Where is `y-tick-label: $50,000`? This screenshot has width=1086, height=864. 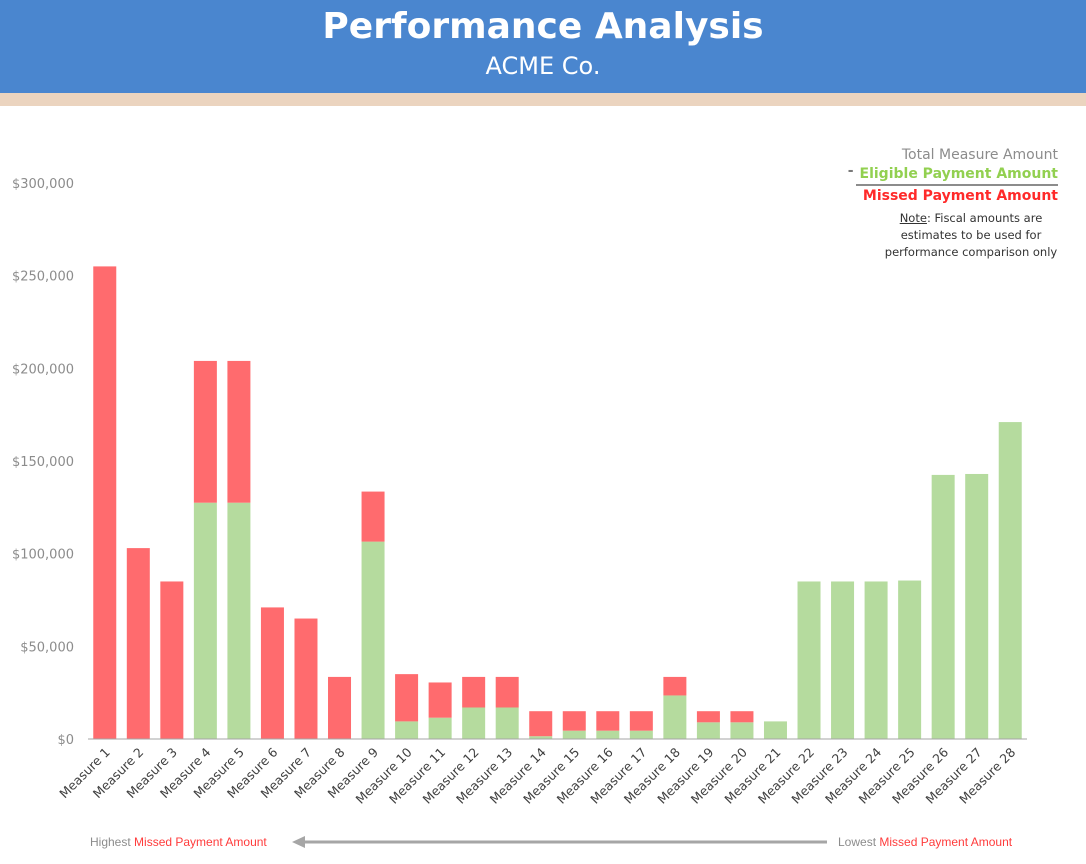
y-tick-label: $50,000 is located at coordinates (47, 647).